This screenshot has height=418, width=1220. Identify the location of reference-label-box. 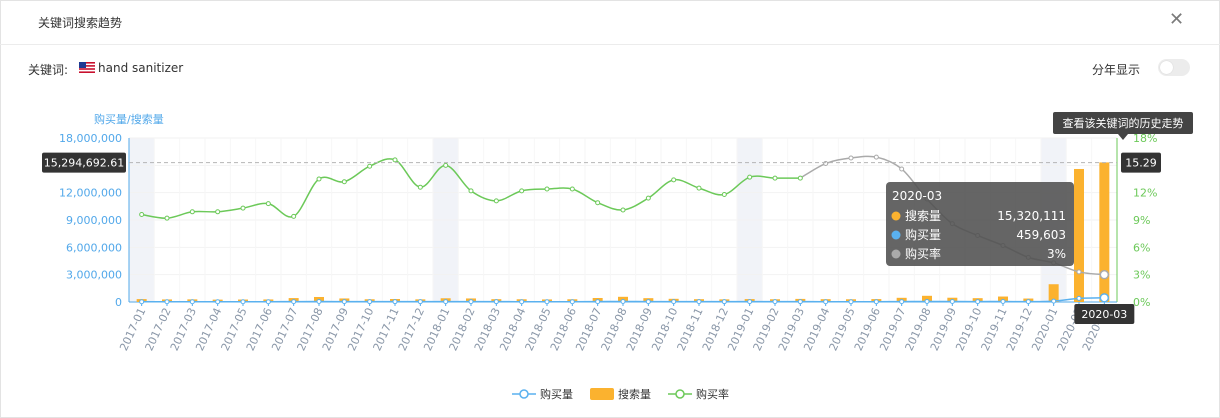
(84, 162).